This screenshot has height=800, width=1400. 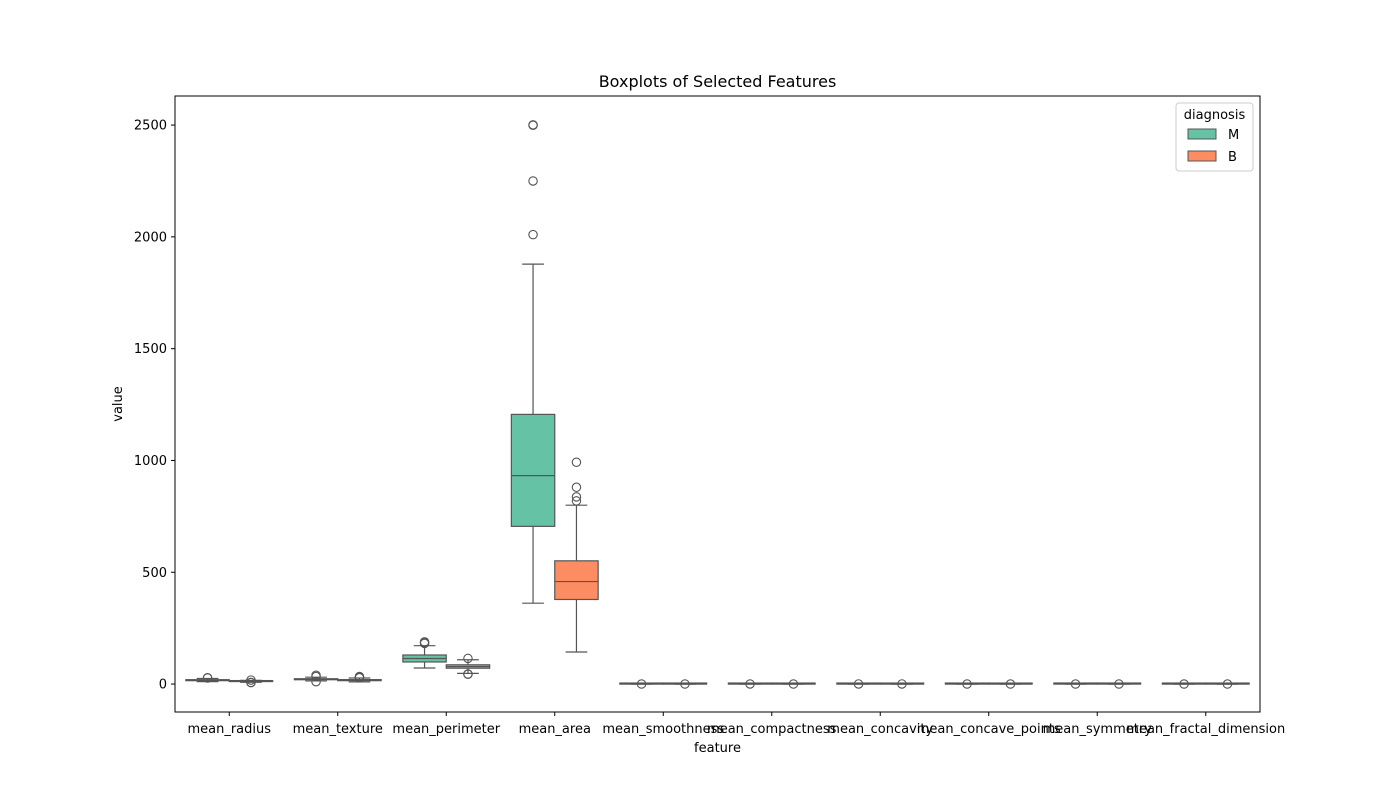 I want to click on x-tick-label: mean_compactness, so click(x=772, y=729).